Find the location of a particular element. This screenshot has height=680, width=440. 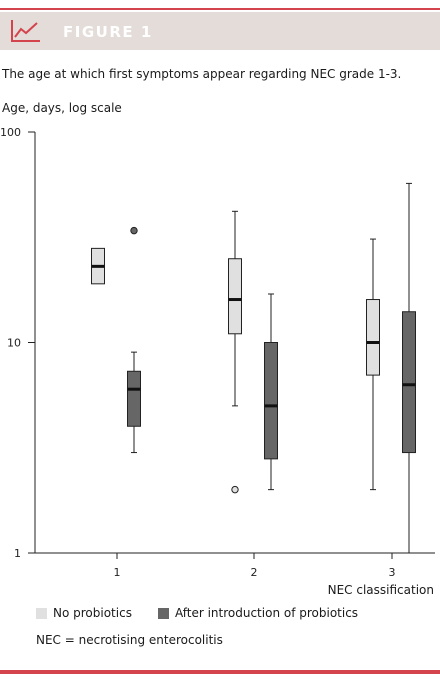

legend-item-no-probiotics: No probiotics is located at coordinates (84, 613).